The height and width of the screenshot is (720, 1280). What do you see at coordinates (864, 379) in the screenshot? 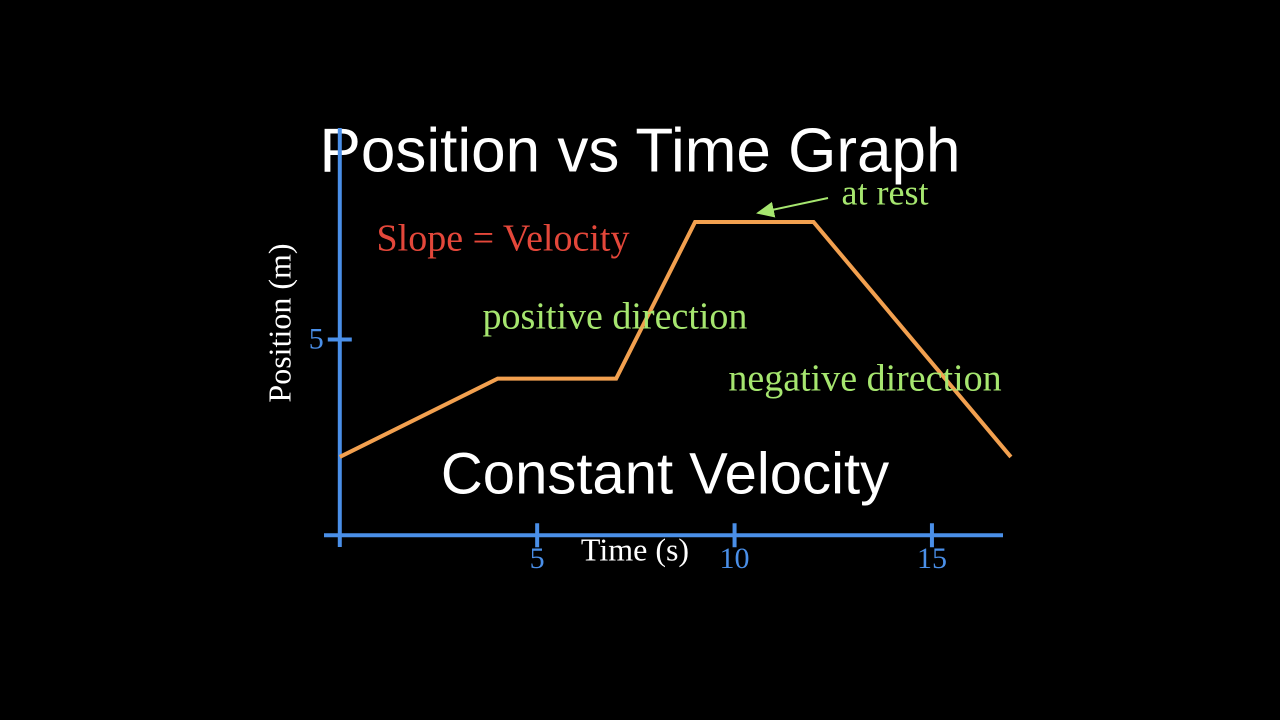
I see `annotation: negative direction` at bounding box center [864, 379].